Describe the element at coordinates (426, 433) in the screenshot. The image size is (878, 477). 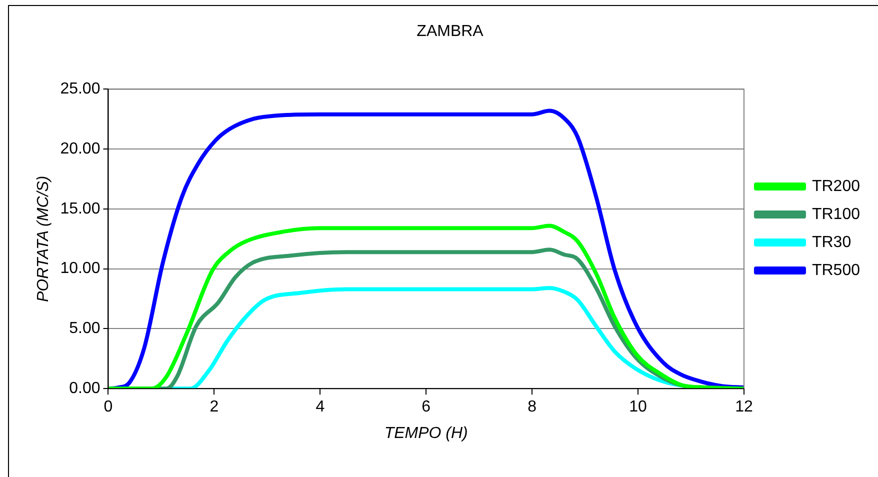
I see `x-axis-title: TEMPO (H)` at that location.